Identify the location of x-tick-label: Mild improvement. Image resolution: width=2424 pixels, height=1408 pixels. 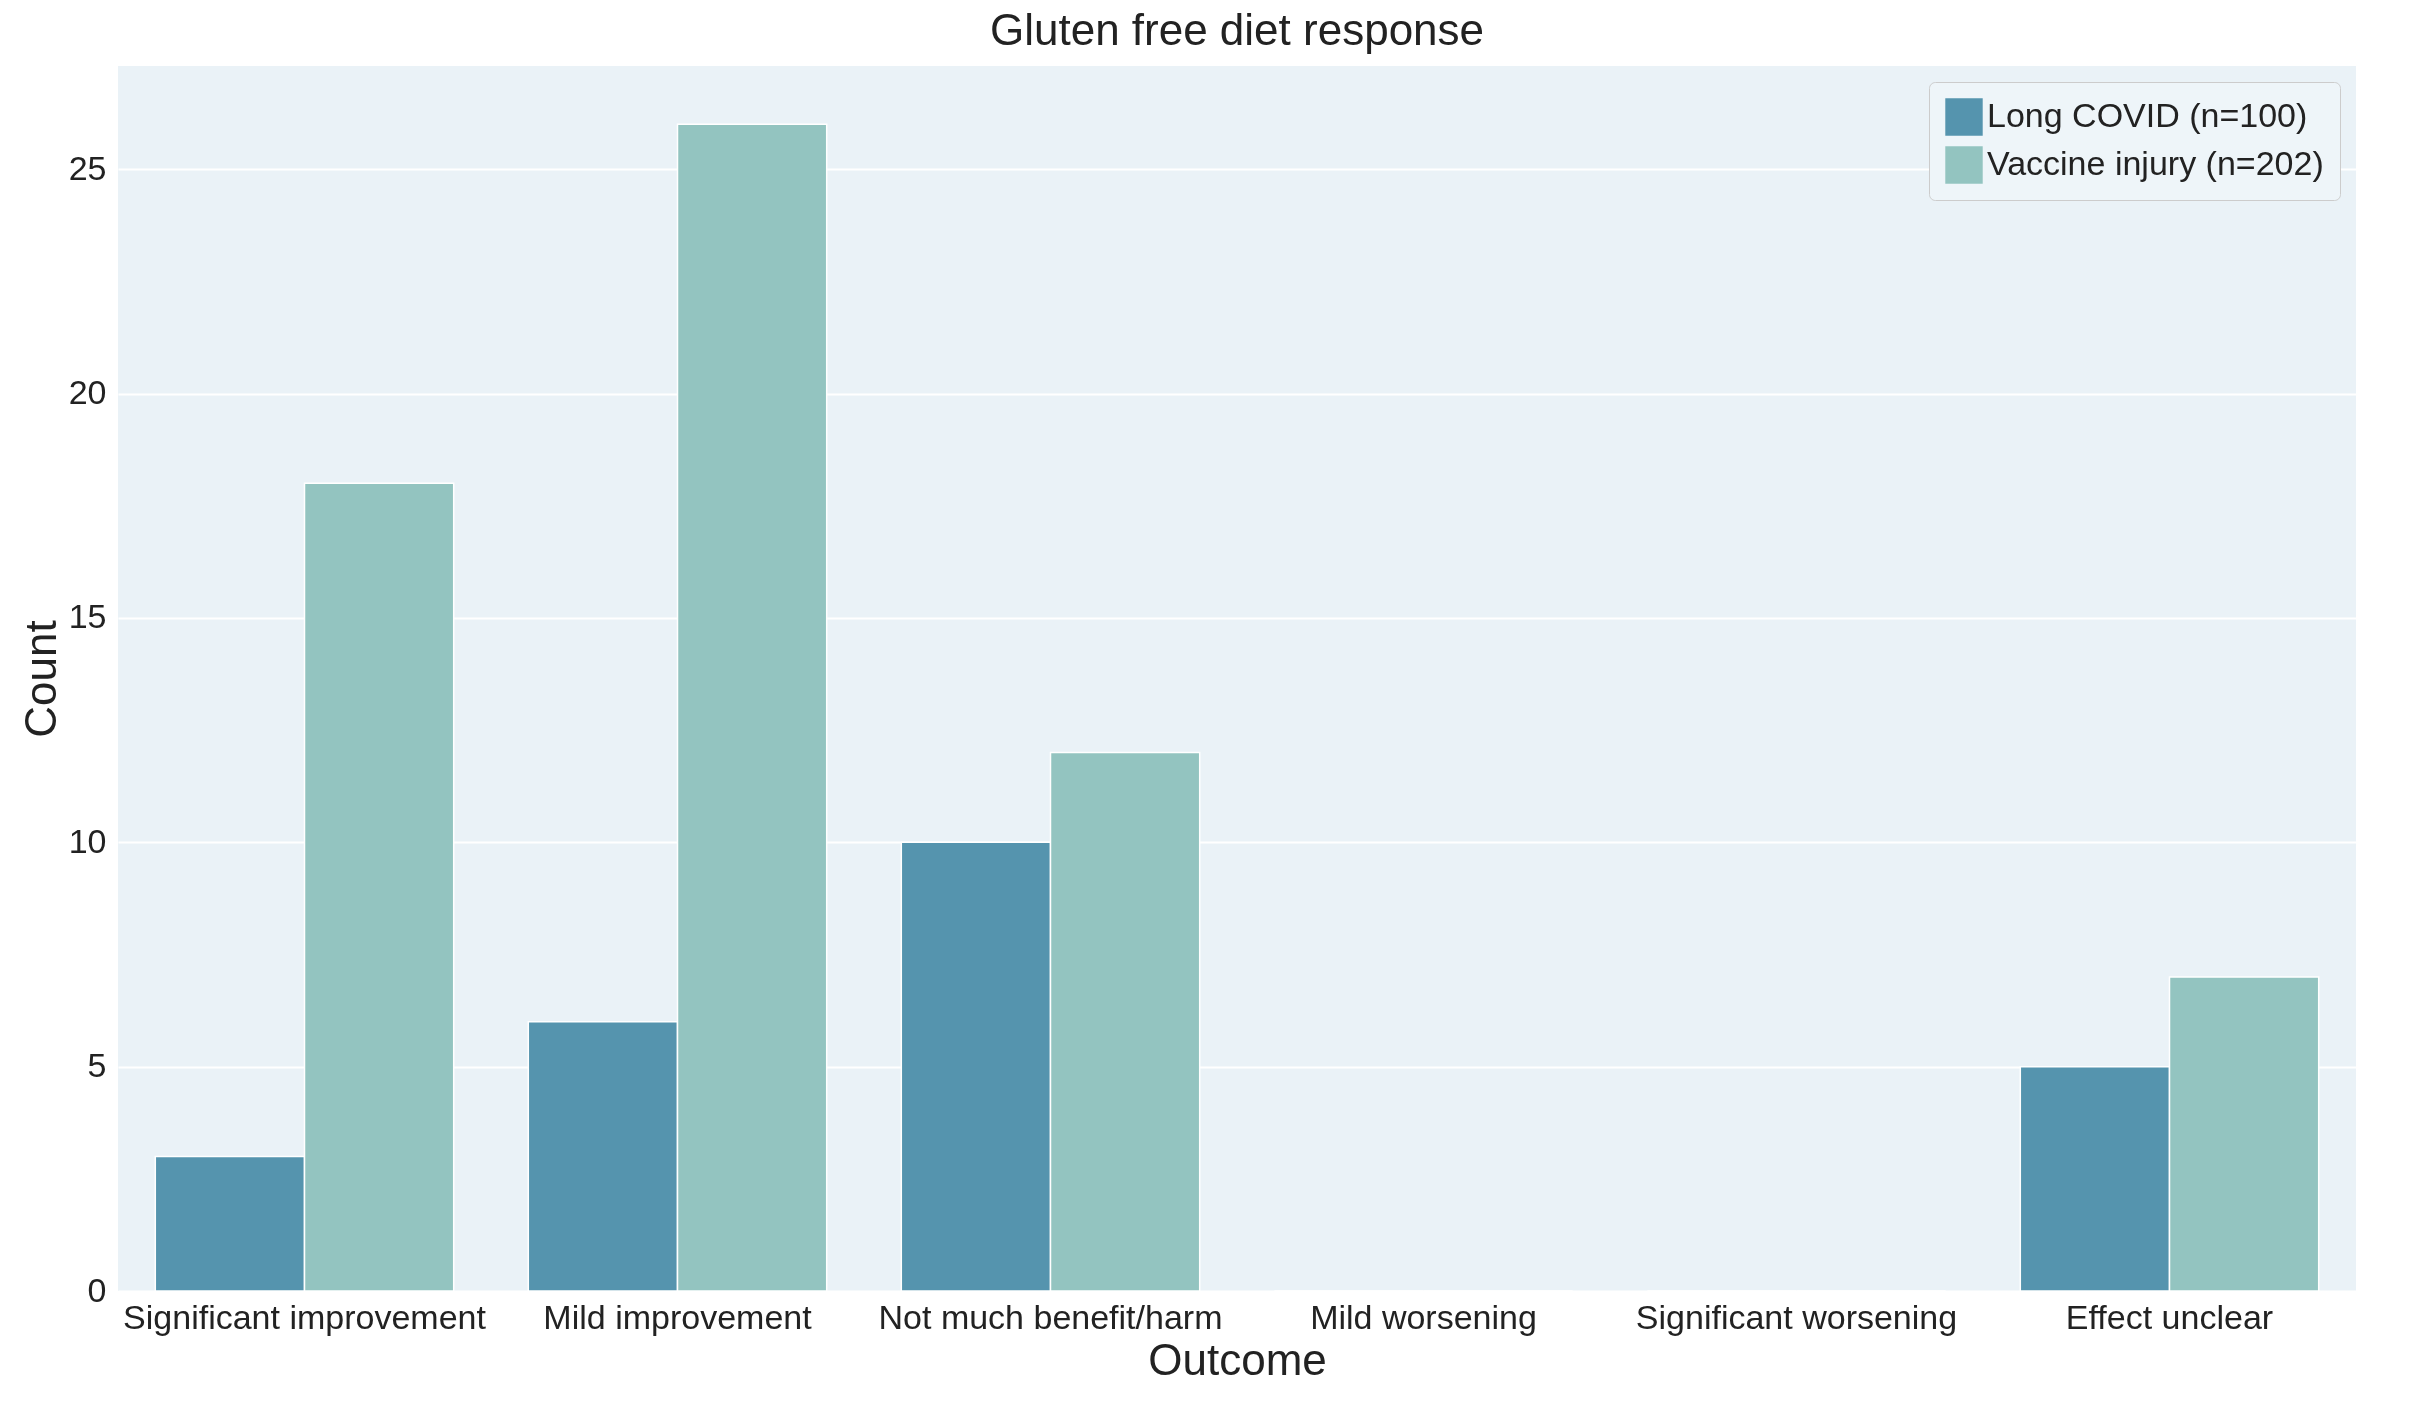
(678, 1316).